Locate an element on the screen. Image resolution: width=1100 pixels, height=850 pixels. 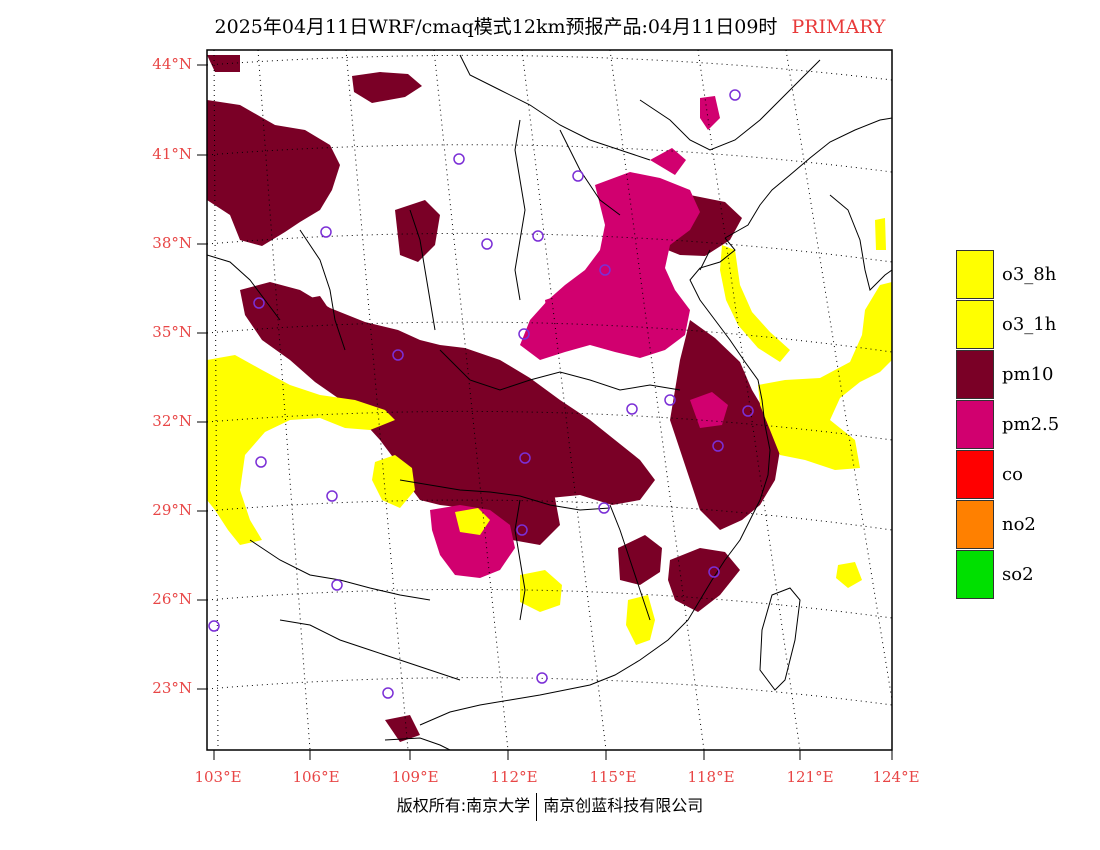
lon-label: 115°E is located at coordinates (613, 777).